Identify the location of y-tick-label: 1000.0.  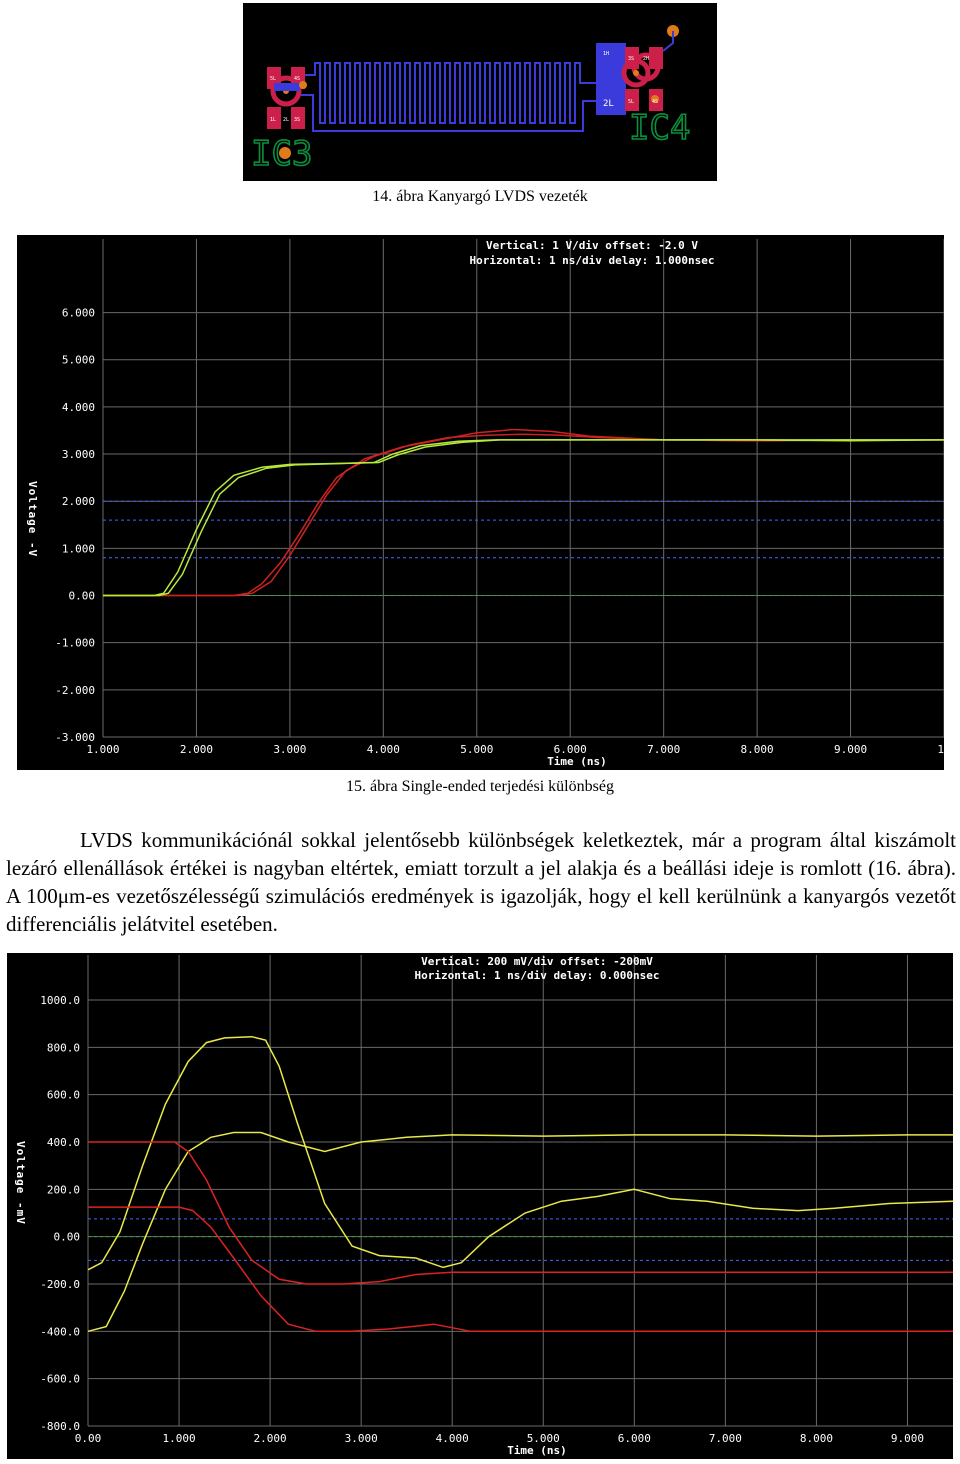
(60, 1000).